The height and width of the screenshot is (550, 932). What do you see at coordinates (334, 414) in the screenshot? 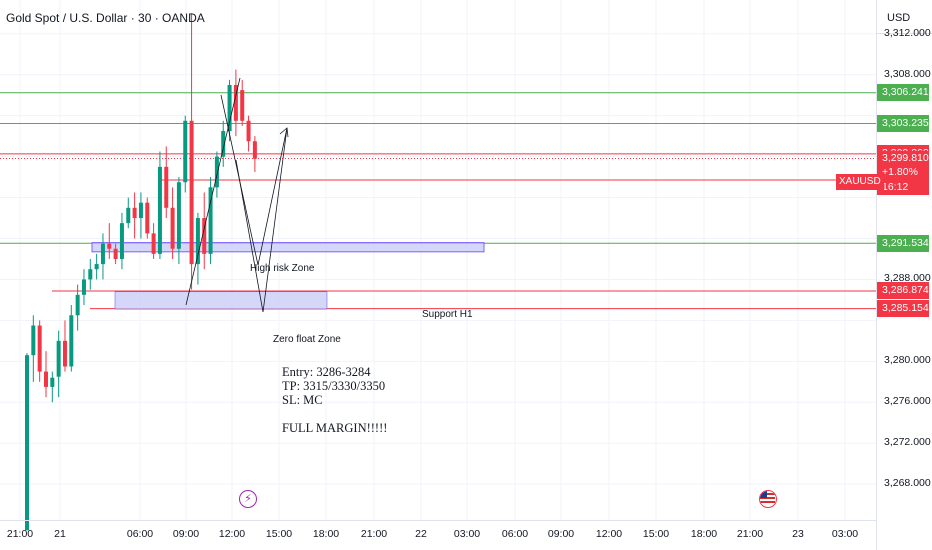
I see `note-line` at bounding box center [334, 414].